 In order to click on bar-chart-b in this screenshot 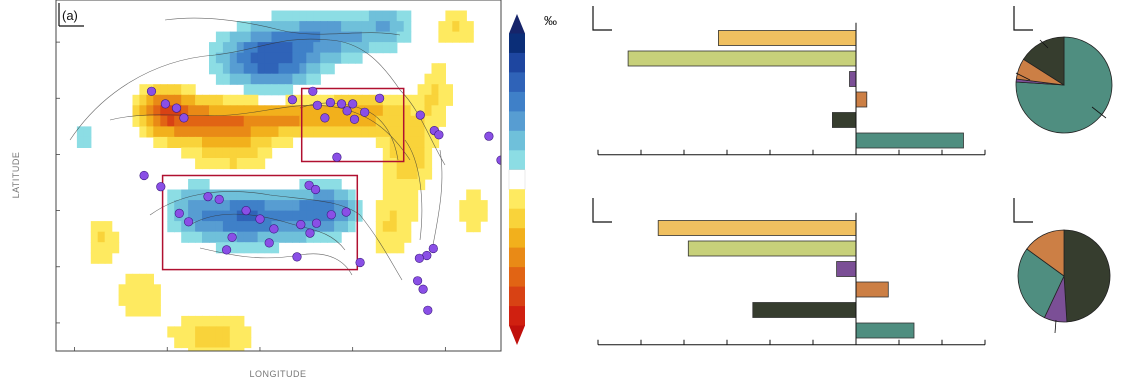, I will do `click(789, 81)`.